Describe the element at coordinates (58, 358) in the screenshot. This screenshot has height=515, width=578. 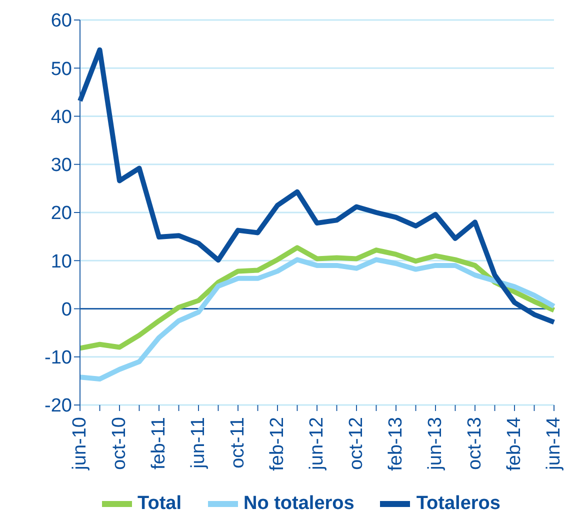
I see `y-tick-label: -10` at that location.